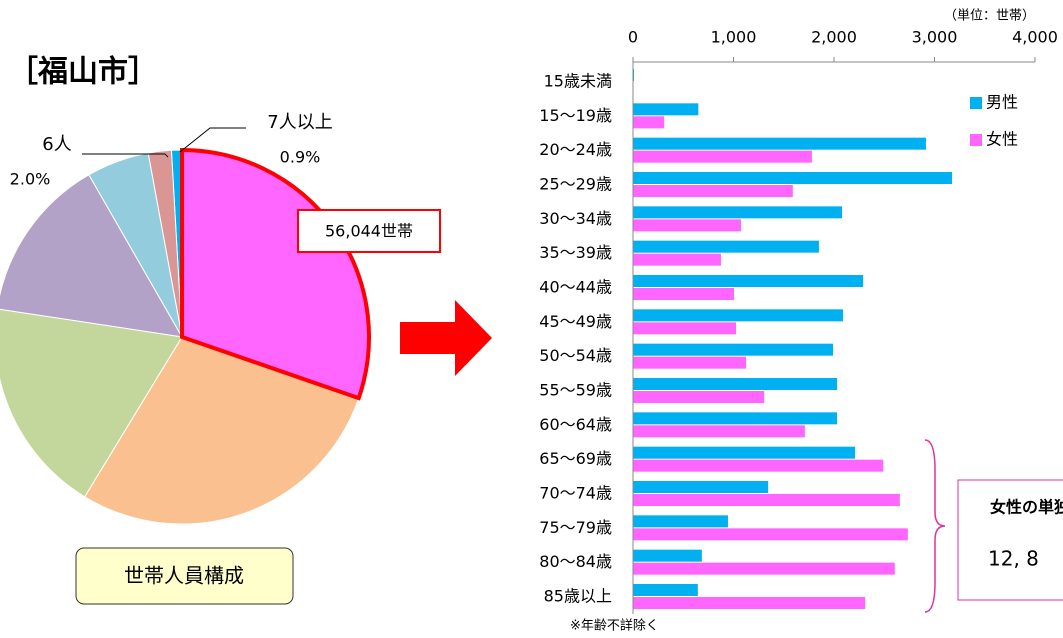 This screenshot has height=638, width=1063. What do you see at coordinates (1010, 540) in the screenshot?
I see `note-box` at bounding box center [1010, 540].